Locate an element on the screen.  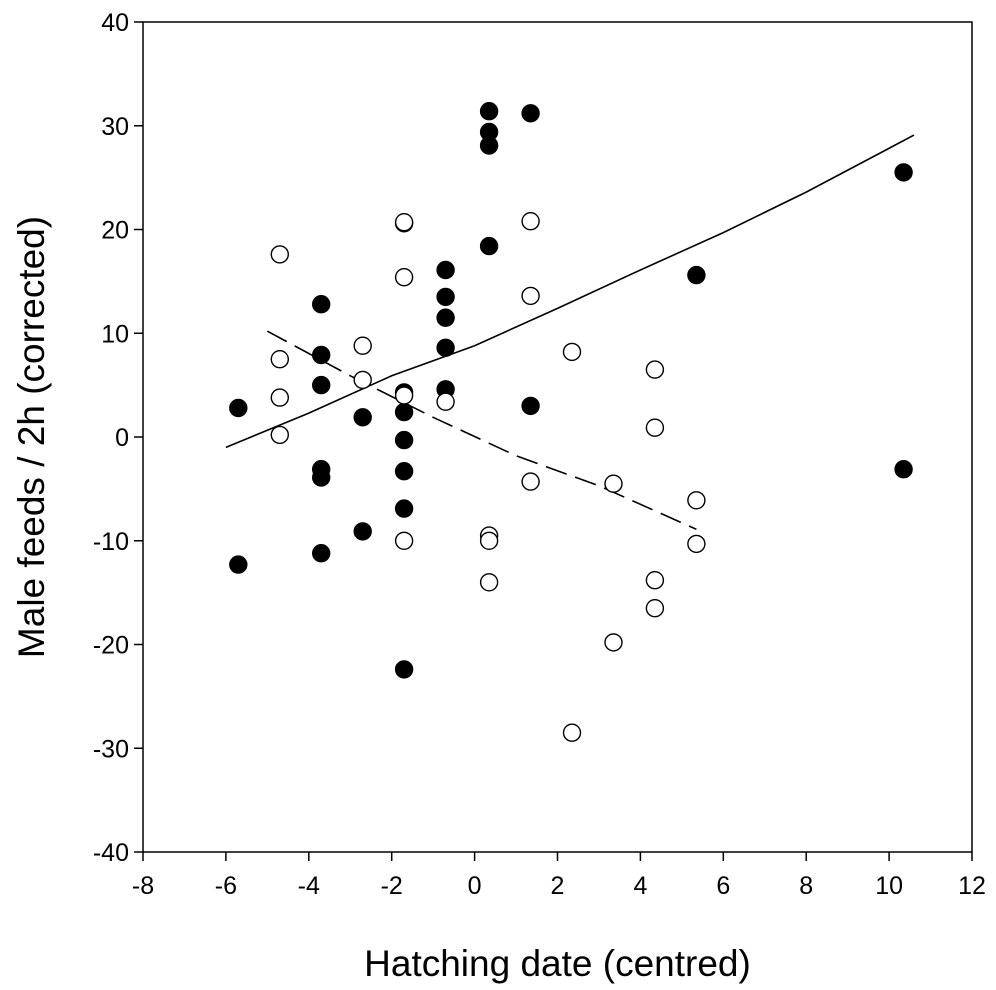
y-tick-label: 10 is located at coordinates (115, 334).